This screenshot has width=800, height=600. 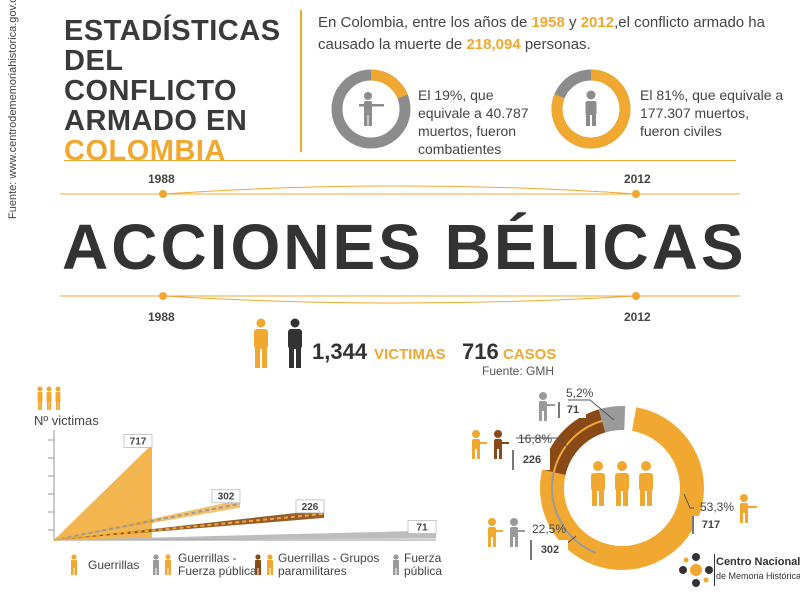 What do you see at coordinates (156, 121) in the screenshot?
I see `title-line-3: ARMADO EN` at bounding box center [156, 121].